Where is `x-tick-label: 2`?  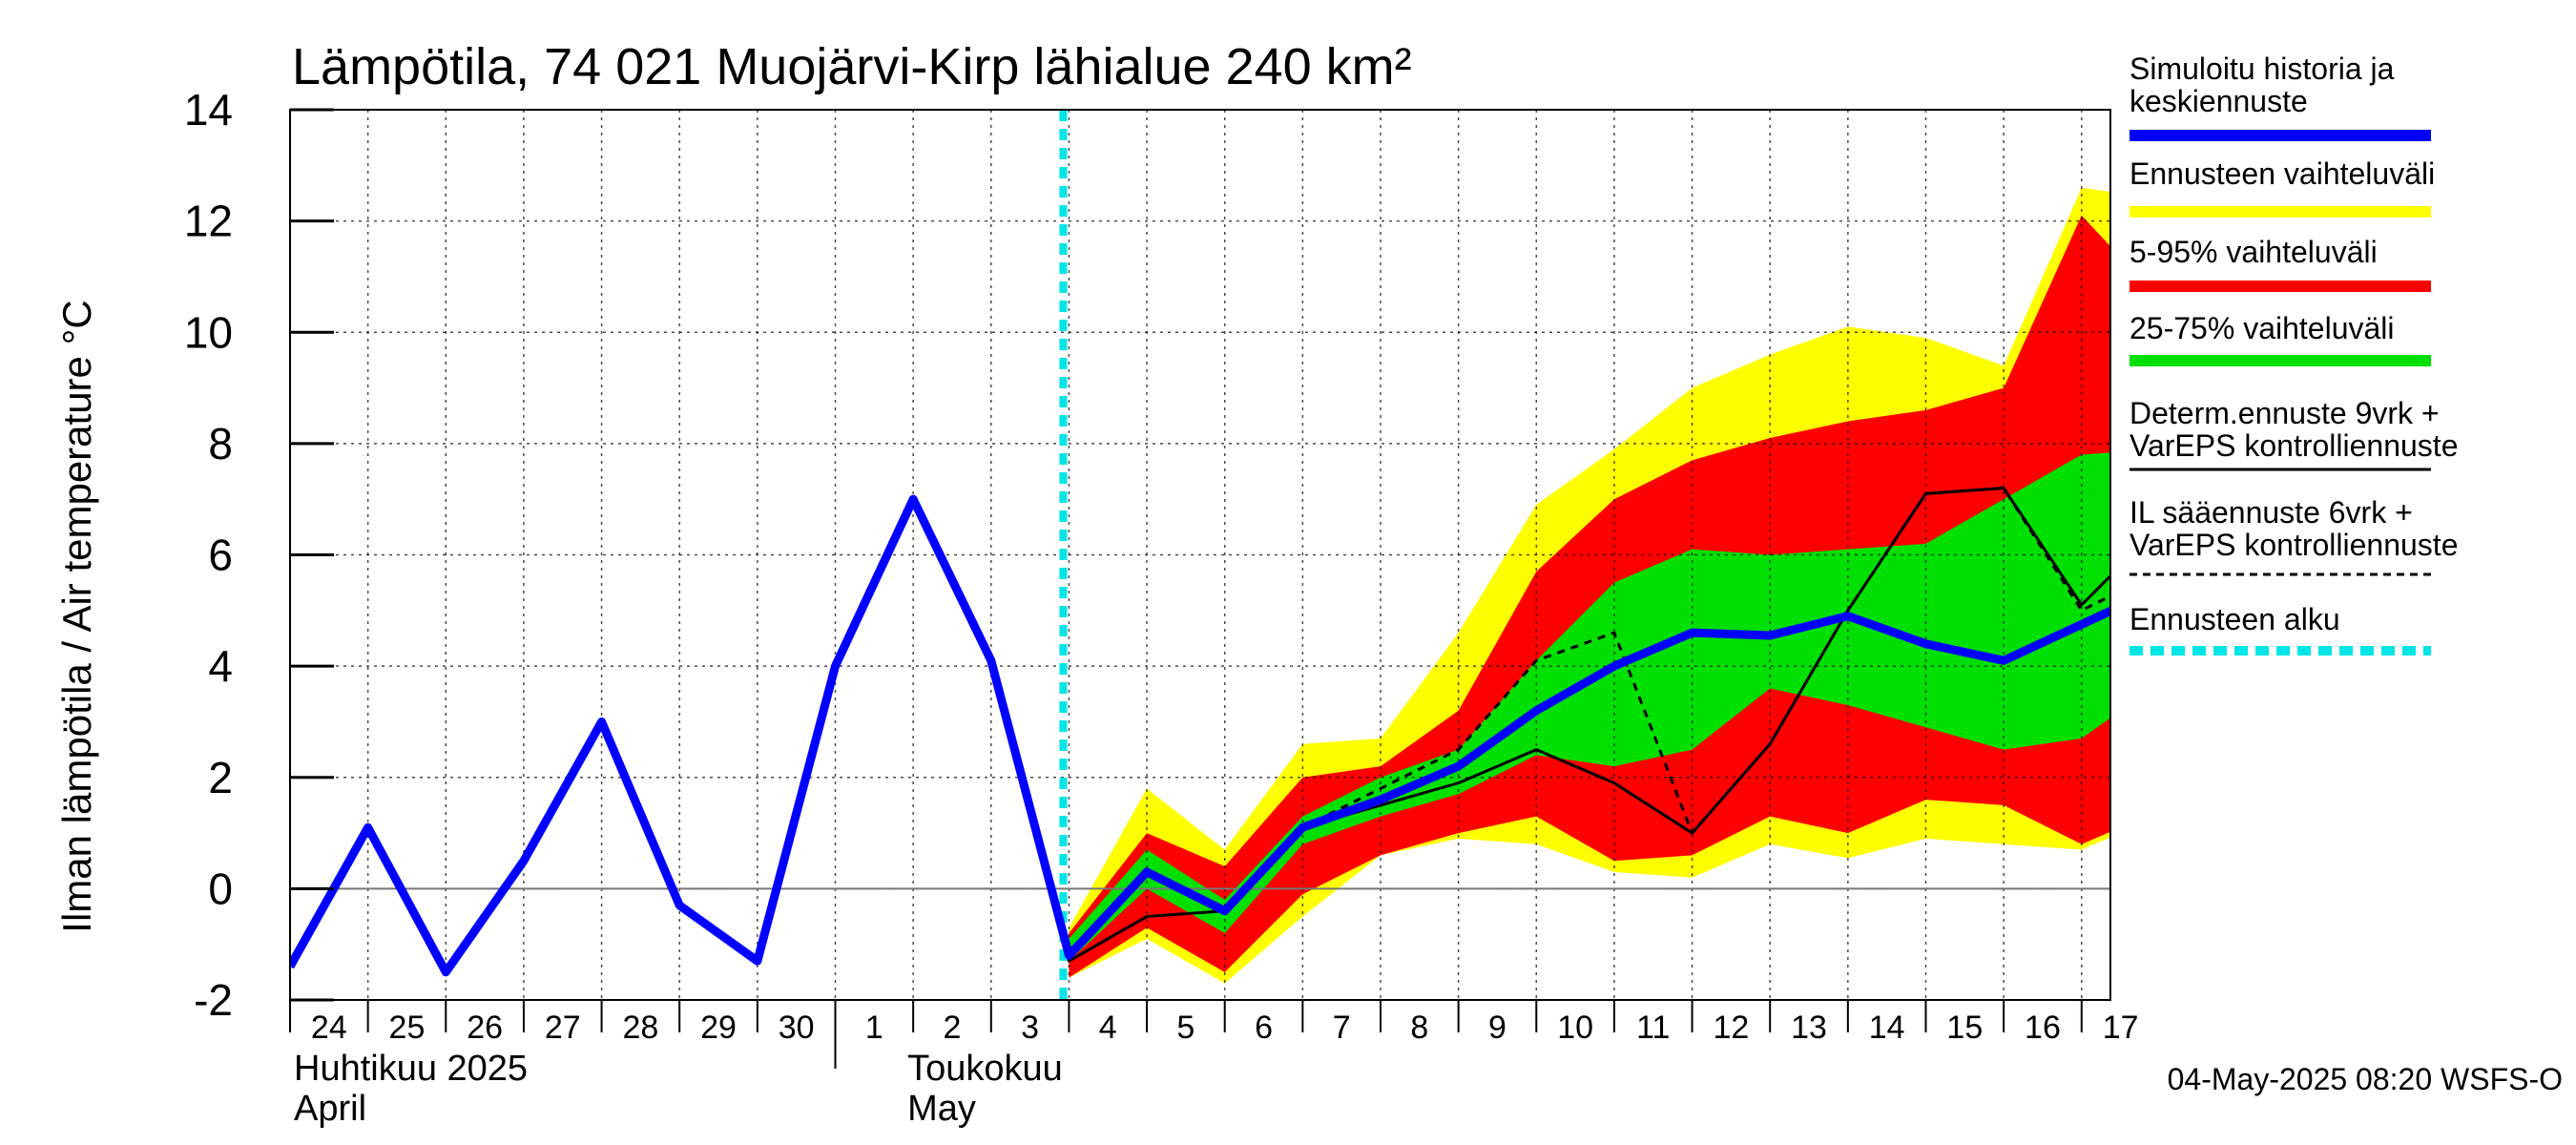
x-tick-label: 2 is located at coordinates (953, 1028).